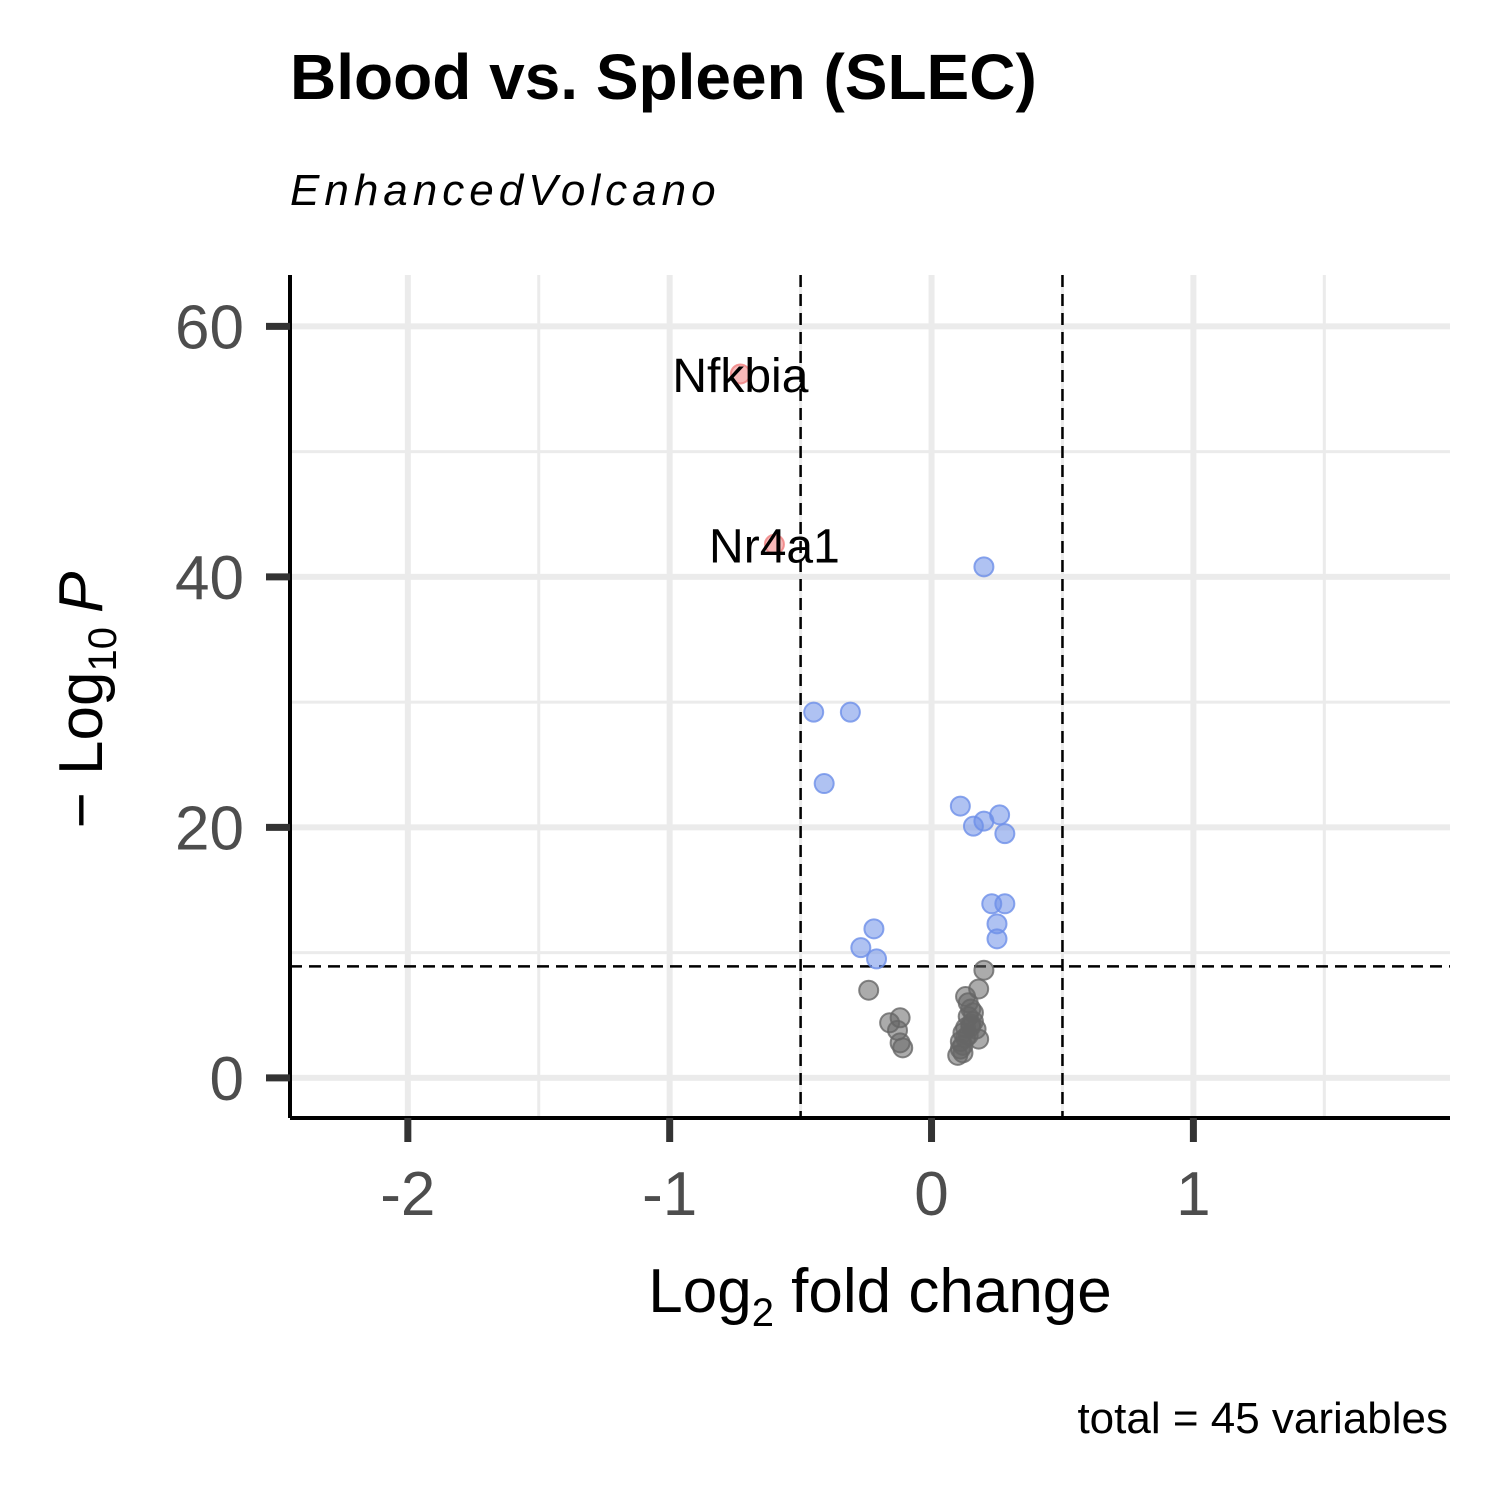 Image resolution: width=1500 pixels, height=1500 pixels. What do you see at coordinates (931, 1194) in the screenshot?
I see `x-tick-label: 0` at bounding box center [931, 1194].